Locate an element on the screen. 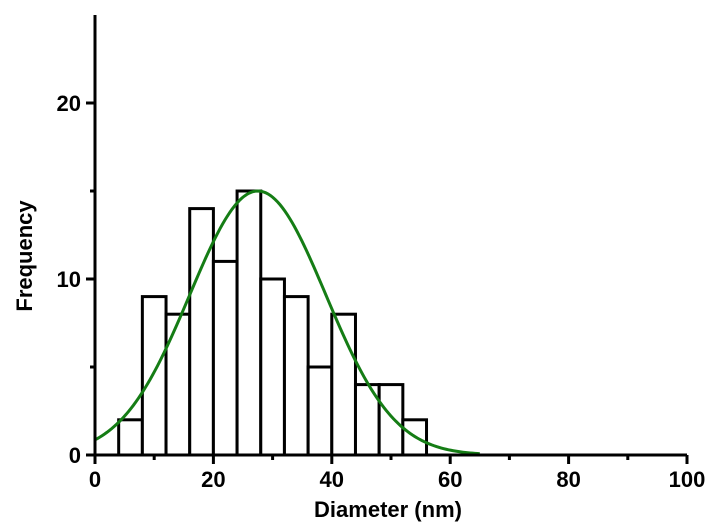 The width and height of the screenshot is (713, 525). y-axis-title: Frequency is located at coordinates (24, 256).